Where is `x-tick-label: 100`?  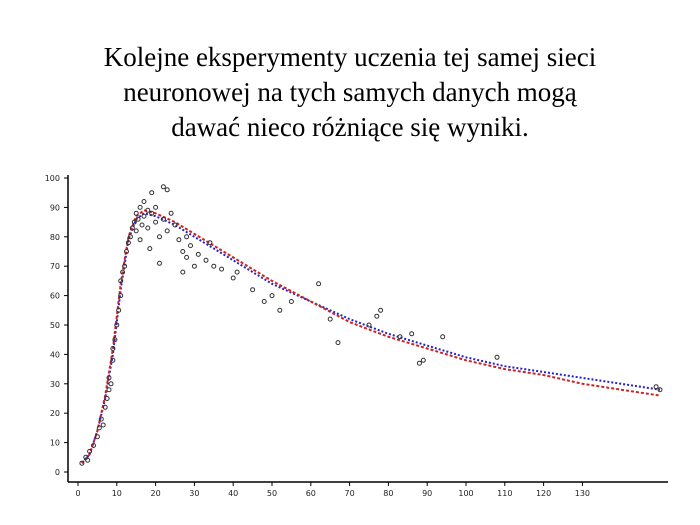 x-tick-label: 100 is located at coordinates (465, 493).